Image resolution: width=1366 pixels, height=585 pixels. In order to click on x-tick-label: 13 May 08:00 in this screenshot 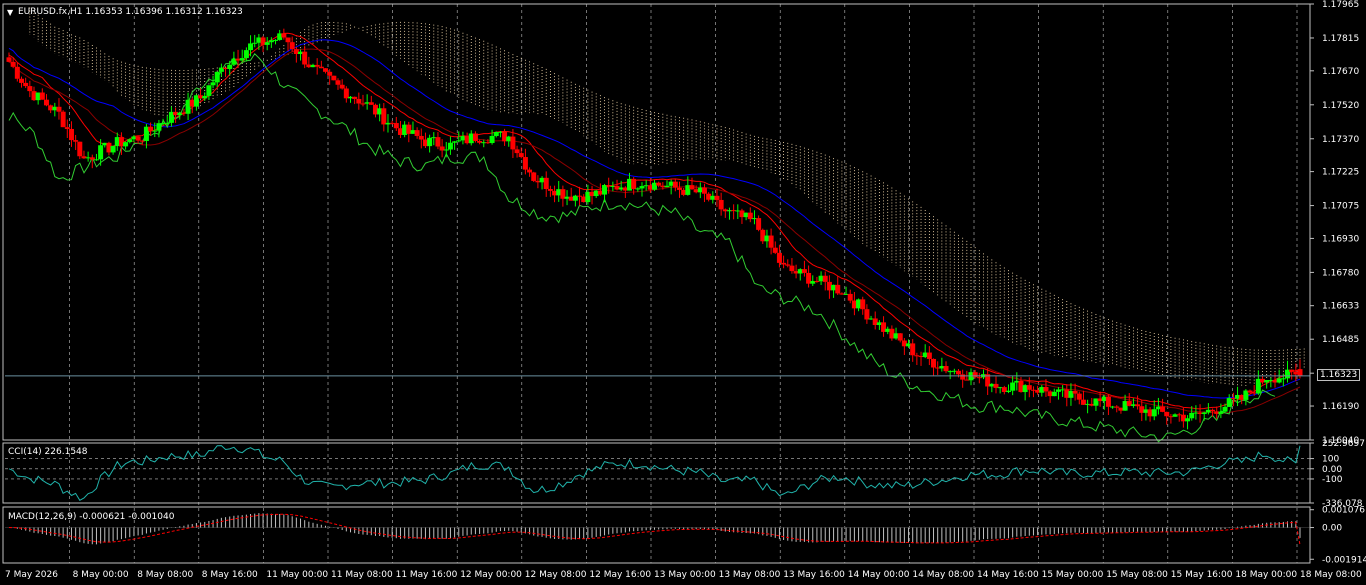, I will do `click(750, 575)`.